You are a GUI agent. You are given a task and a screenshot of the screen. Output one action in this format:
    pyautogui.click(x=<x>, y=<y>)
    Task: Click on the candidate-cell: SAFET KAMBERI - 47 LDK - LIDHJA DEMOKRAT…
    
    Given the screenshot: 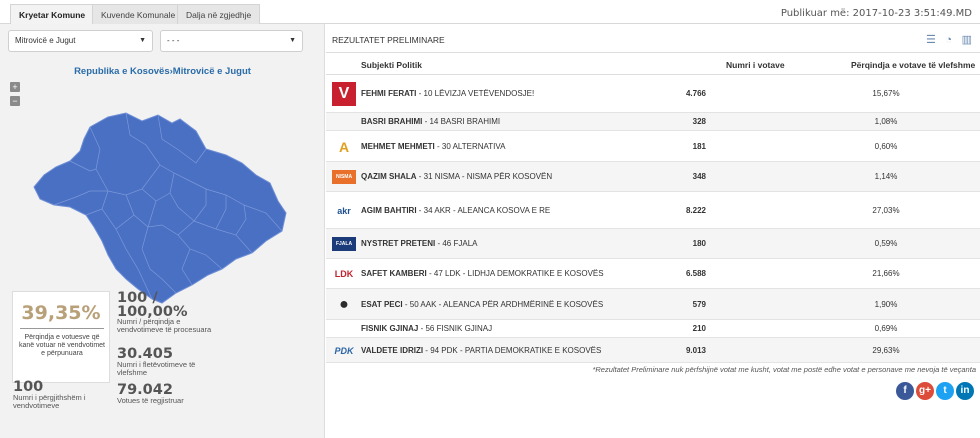 What is the action you would take?
    pyautogui.click(x=482, y=273)
    